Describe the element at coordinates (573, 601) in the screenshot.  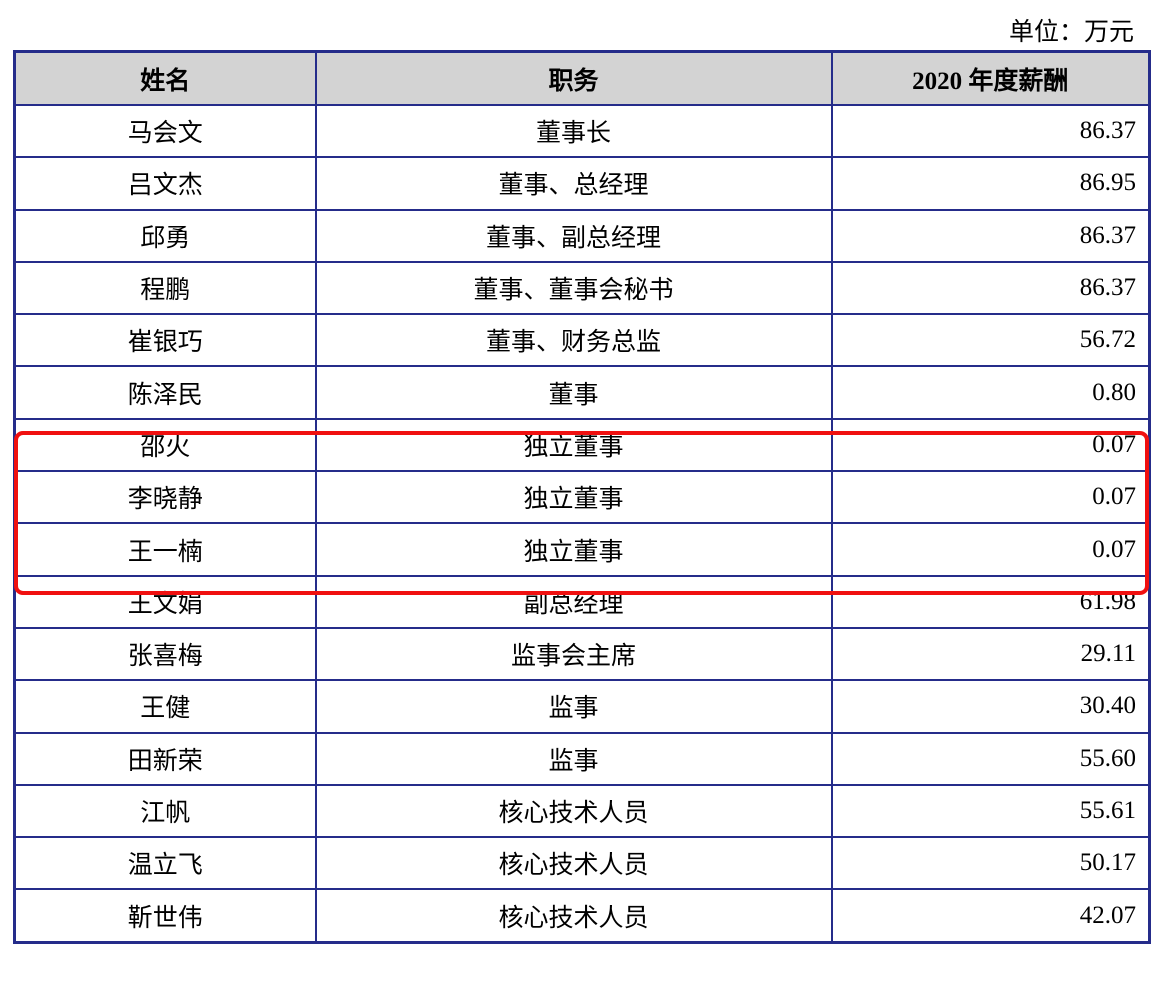
I see `cell-title: 副总经理` at that location.